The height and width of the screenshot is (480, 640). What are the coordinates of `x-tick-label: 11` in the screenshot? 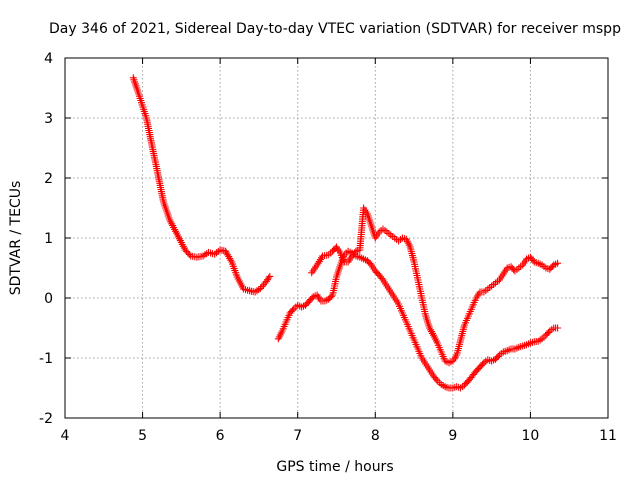 It's located at (608, 436).